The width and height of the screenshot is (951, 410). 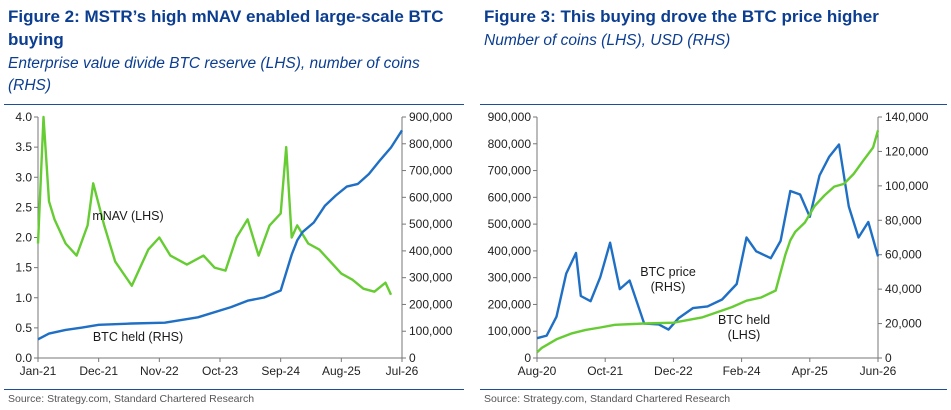 I want to click on x-axis-tick-label: Aug-20, so click(x=537, y=371).